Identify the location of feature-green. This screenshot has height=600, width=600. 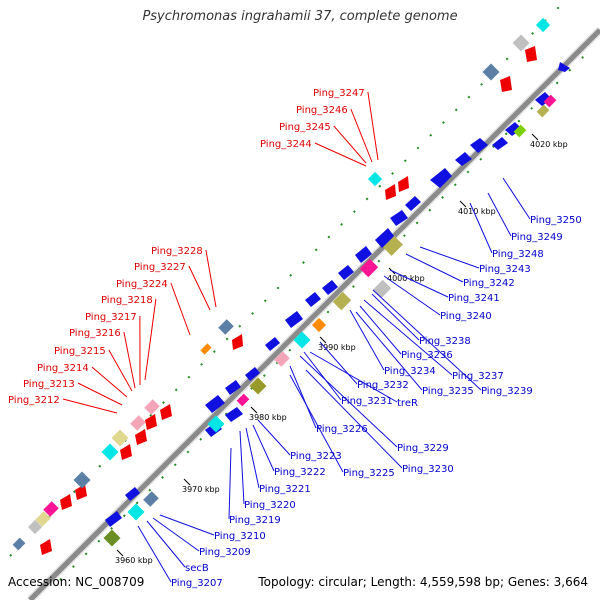
(520, 131).